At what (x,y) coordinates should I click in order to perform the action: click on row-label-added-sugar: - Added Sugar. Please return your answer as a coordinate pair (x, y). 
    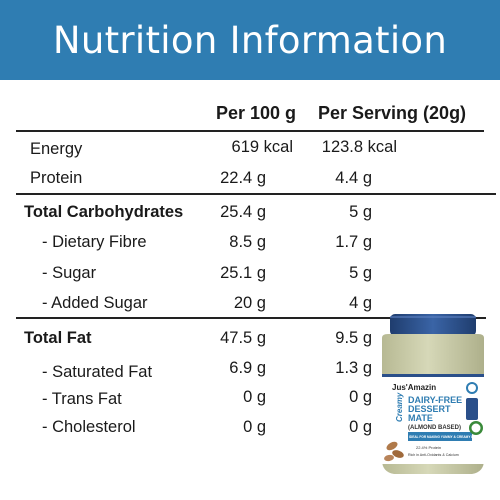
    Looking at the image, I should click on (95, 303).